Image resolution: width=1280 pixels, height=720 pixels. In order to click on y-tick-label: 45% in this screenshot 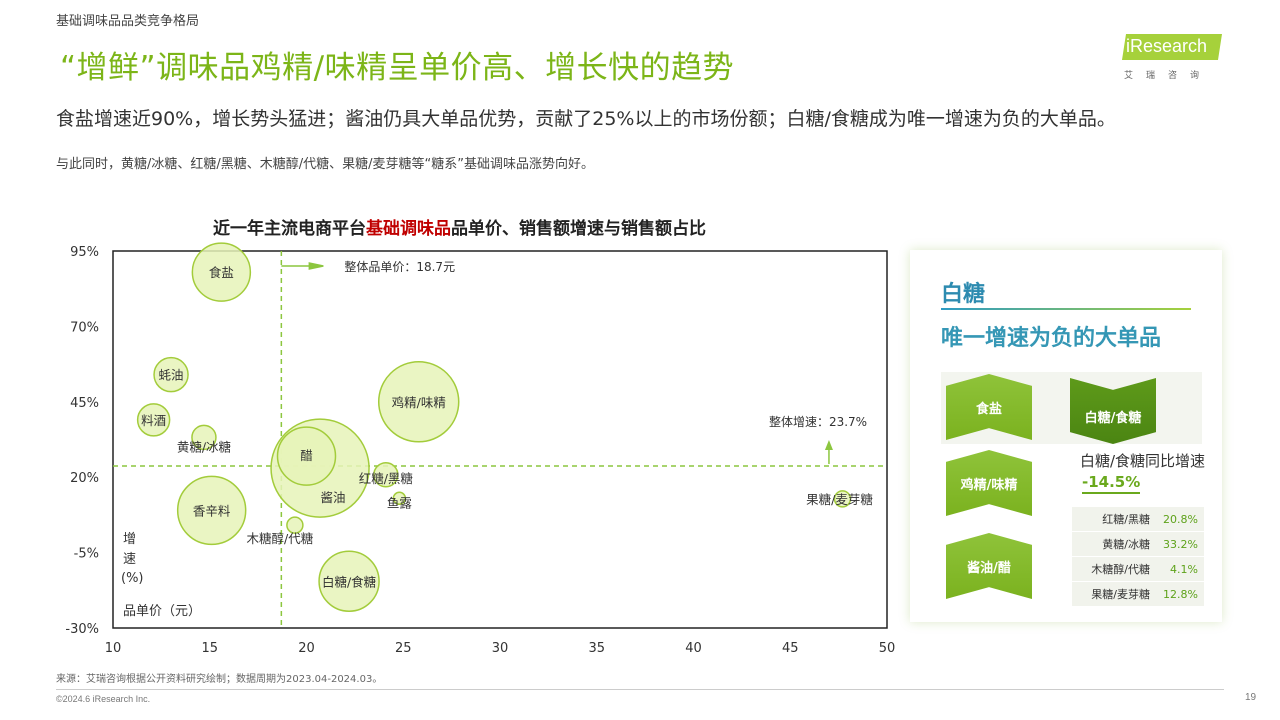, I will do `click(84, 403)`.